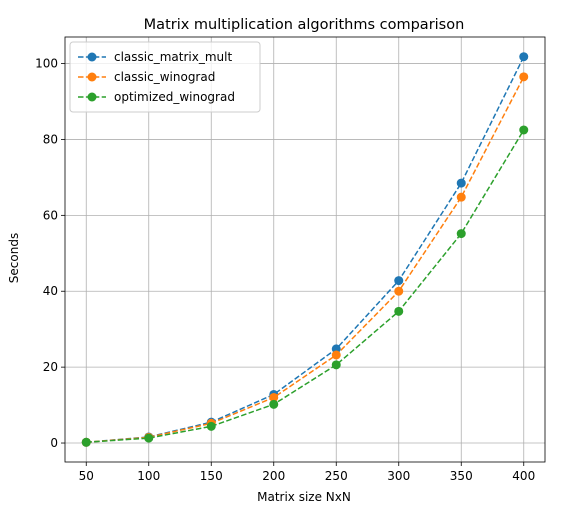 The height and width of the screenshot is (511, 562). Describe the element at coordinates (398, 476) in the screenshot. I see `x-tick-label: 300` at that location.